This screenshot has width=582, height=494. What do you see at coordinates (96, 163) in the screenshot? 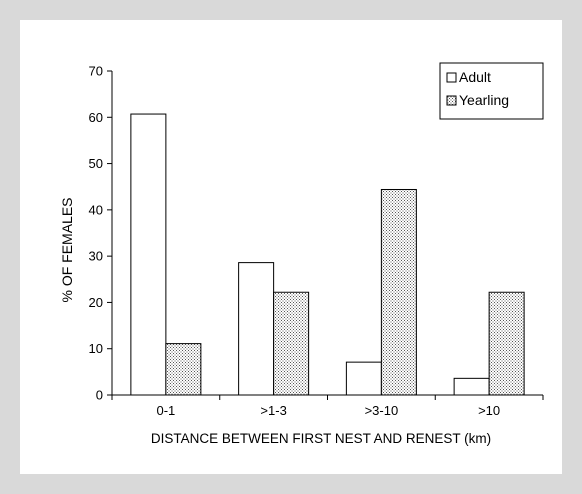
I see `y-tick-label: 50` at bounding box center [96, 163].